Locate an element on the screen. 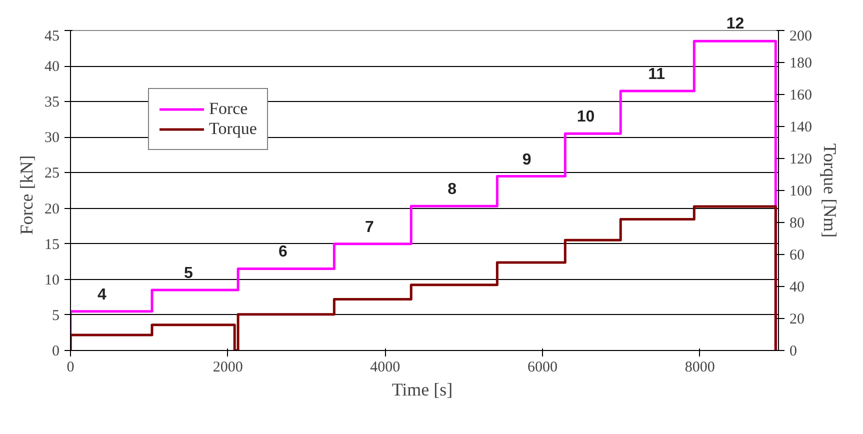 The height and width of the screenshot is (434, 863). annotation: 11 is located at coordinates (657, 74).